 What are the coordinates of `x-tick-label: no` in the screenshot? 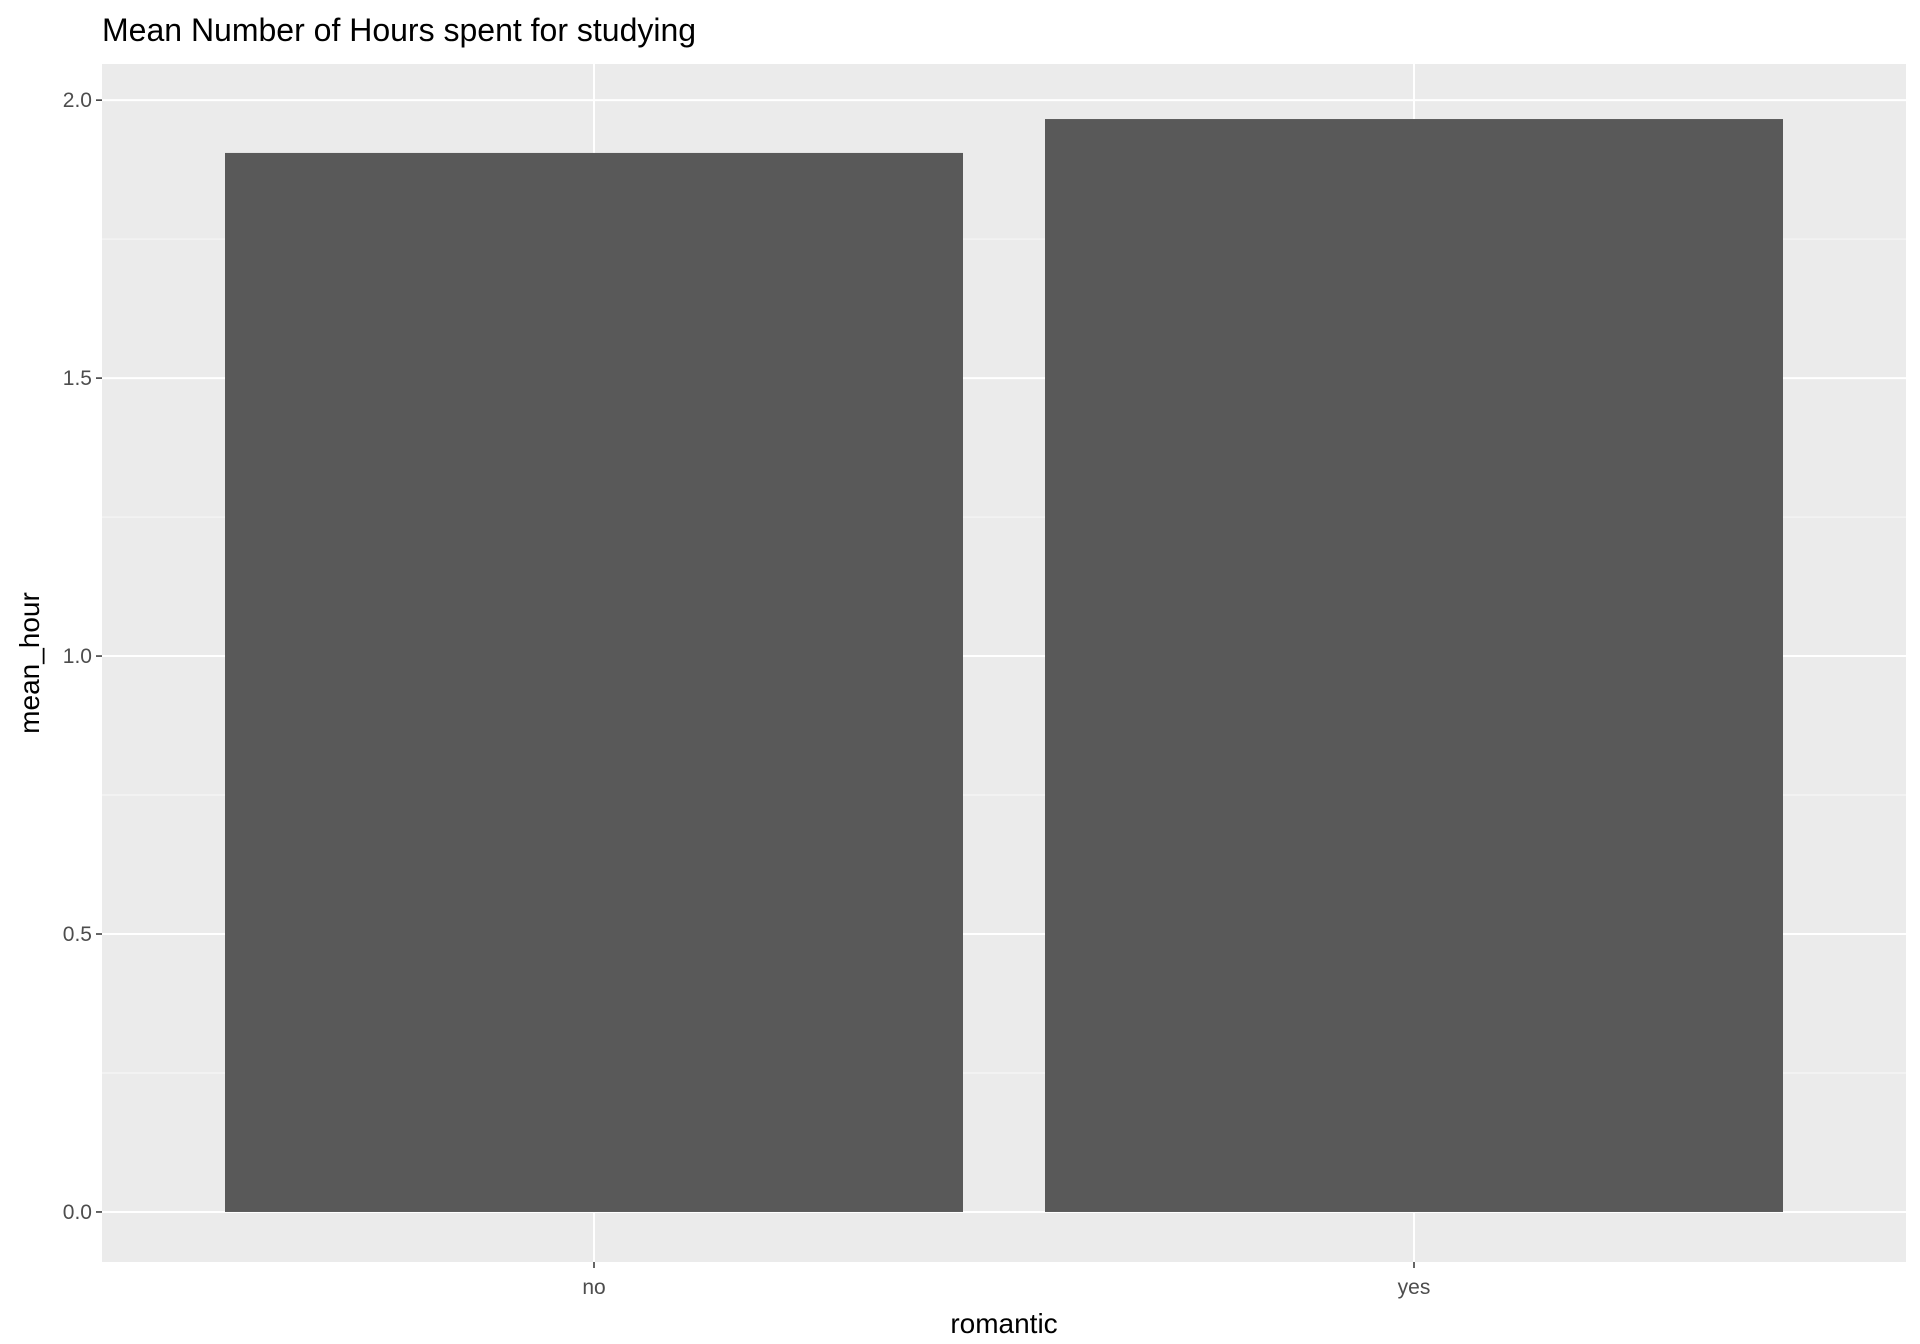 It's located at (593, 1287).